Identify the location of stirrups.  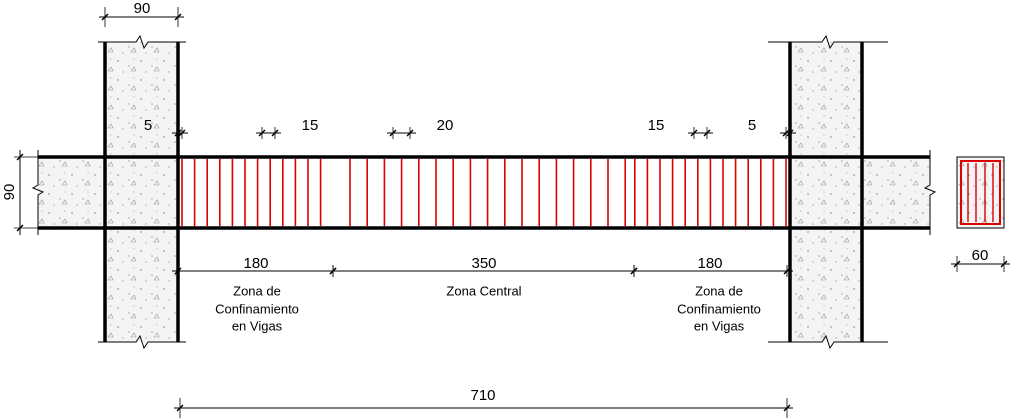
(591, 192).